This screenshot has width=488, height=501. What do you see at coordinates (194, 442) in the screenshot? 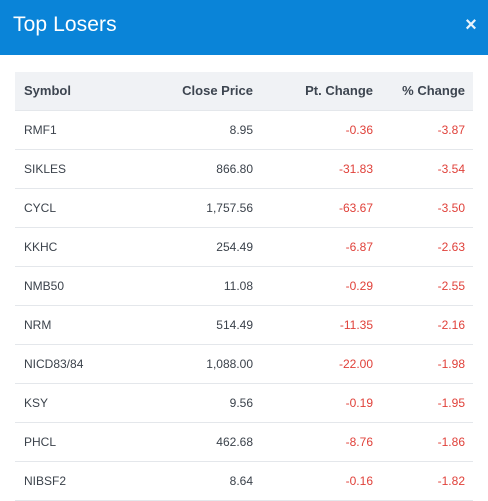
I see `cell-close-price: 462.68` at bounding box center [194, 442].